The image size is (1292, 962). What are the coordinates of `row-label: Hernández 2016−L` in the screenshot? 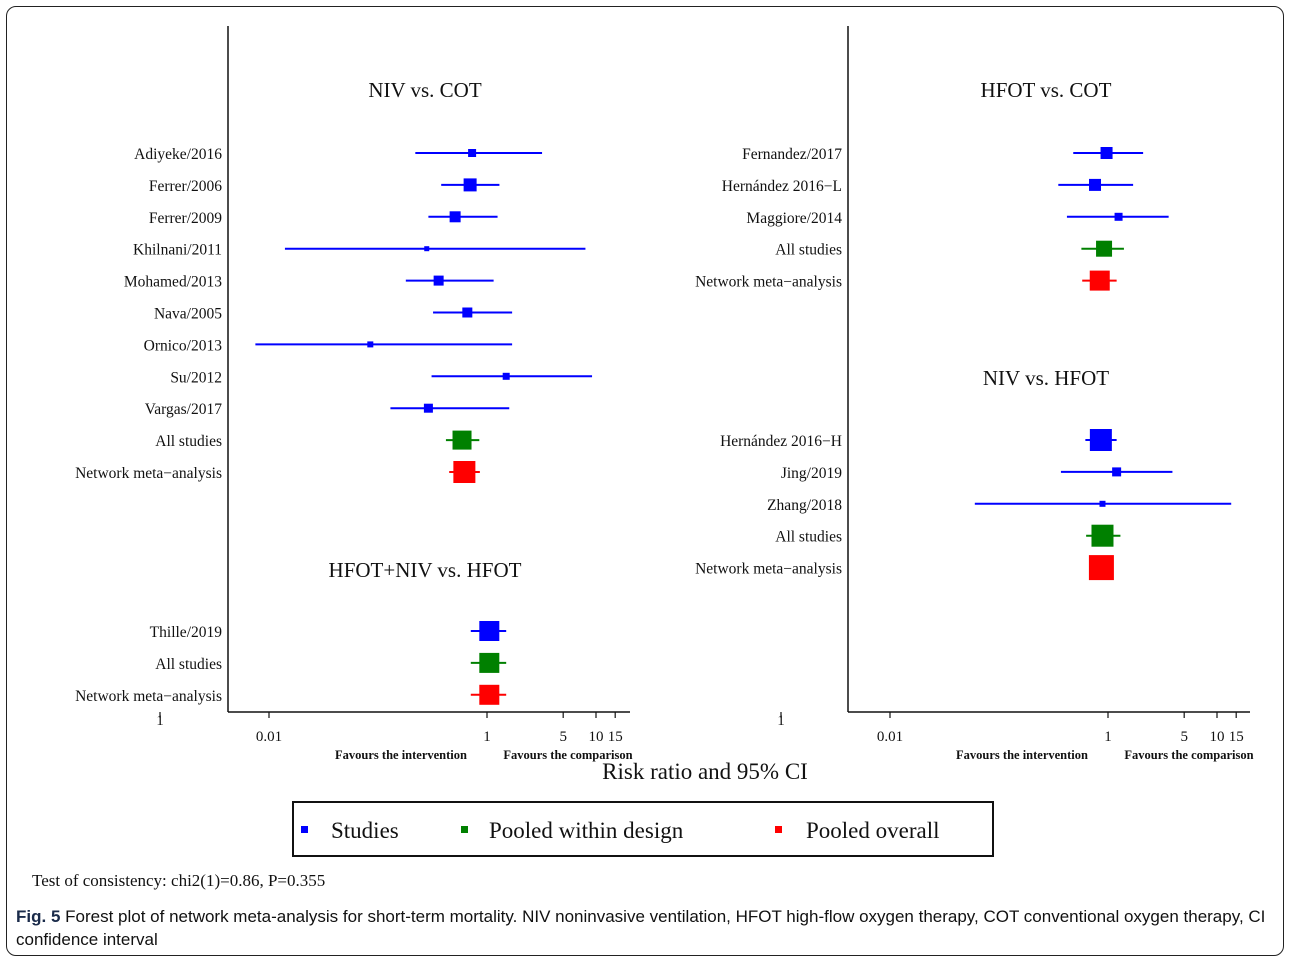 It's located at (782, 186).